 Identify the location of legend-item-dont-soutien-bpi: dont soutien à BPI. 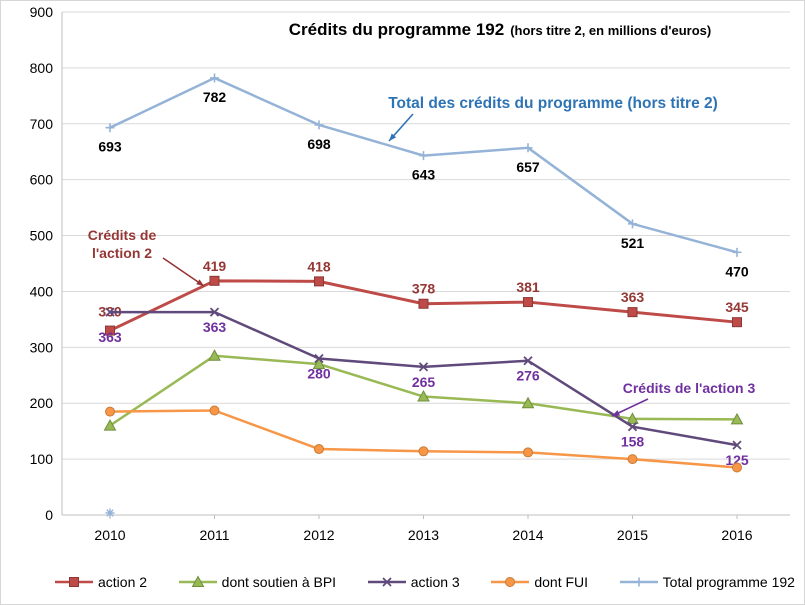
(257, 582).